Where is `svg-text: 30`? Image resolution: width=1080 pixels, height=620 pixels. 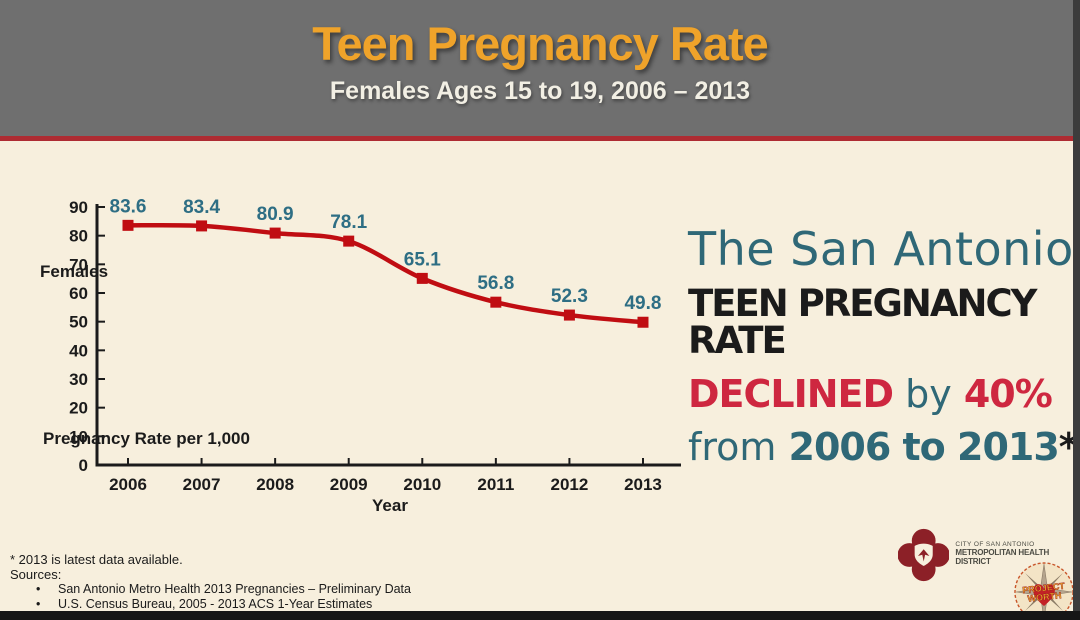
svg-text: 30 is located at coordinates (78, 379).